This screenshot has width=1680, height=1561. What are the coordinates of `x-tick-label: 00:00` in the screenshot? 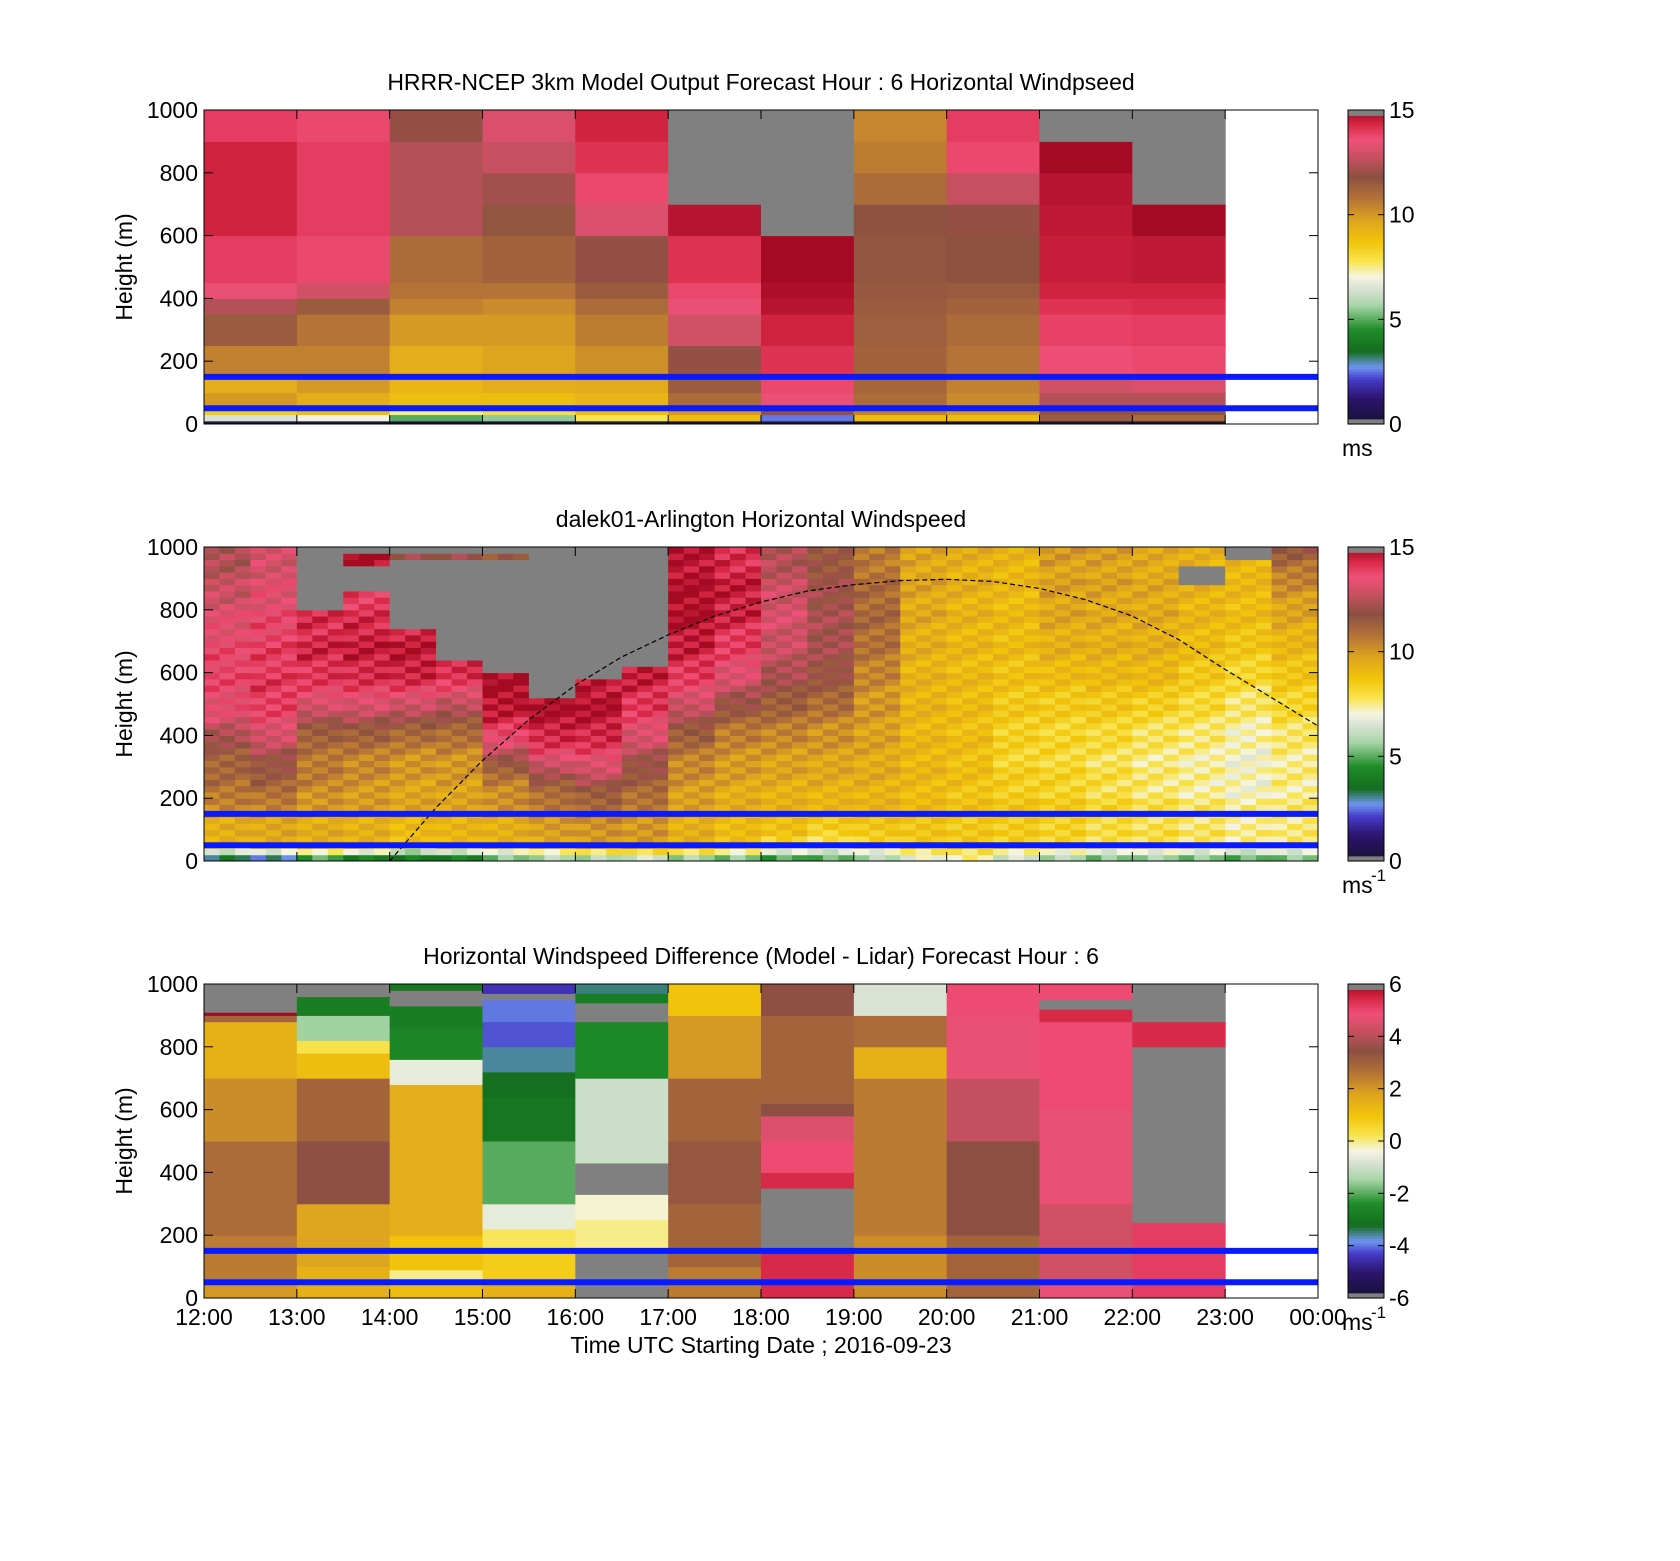 It's located at (1318, 1317).